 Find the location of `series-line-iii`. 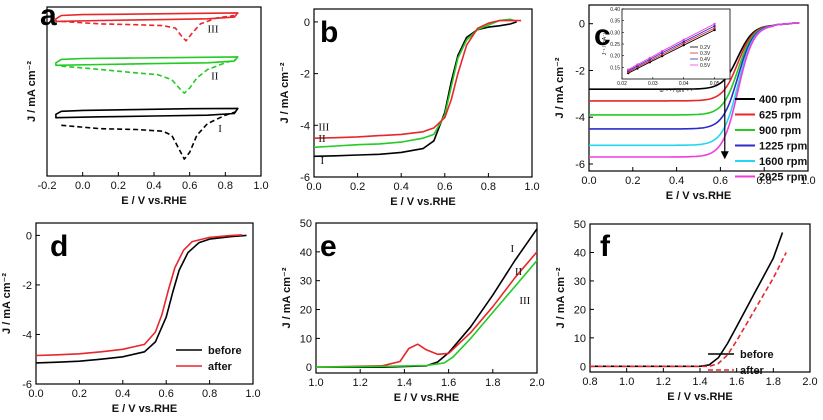

series-line-iii is located at coordinates (417, 79).